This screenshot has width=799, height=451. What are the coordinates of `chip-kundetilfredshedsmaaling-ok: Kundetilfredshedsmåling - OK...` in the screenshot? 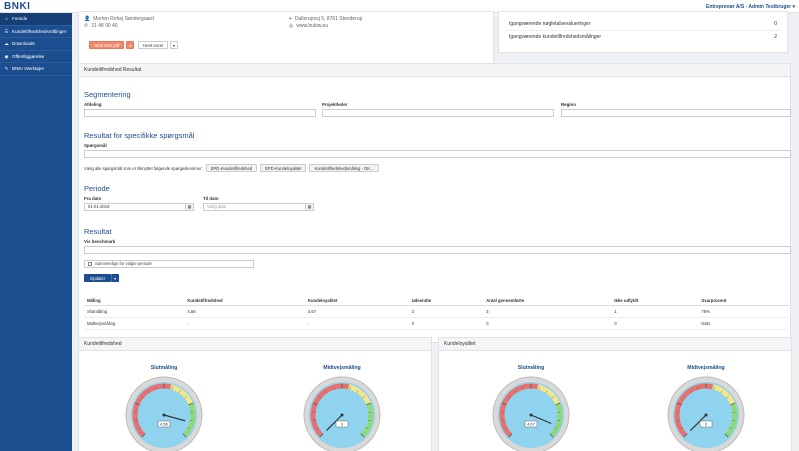 It's located at (344, 168).